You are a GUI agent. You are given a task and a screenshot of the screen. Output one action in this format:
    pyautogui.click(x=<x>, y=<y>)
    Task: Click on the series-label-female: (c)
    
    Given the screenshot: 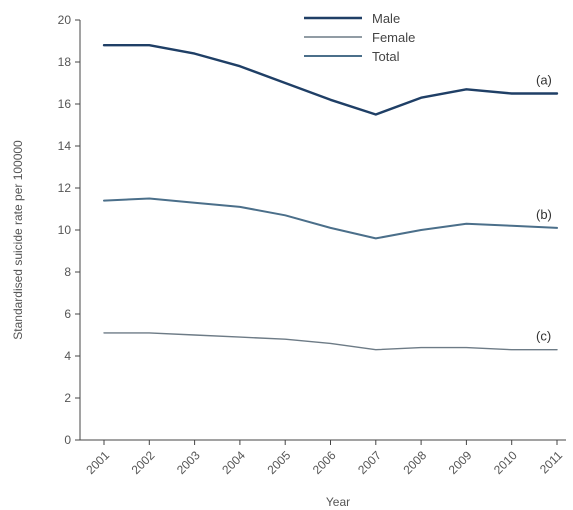 What is the action you would take?
    pyautogui.click(x=543, y=336)
    